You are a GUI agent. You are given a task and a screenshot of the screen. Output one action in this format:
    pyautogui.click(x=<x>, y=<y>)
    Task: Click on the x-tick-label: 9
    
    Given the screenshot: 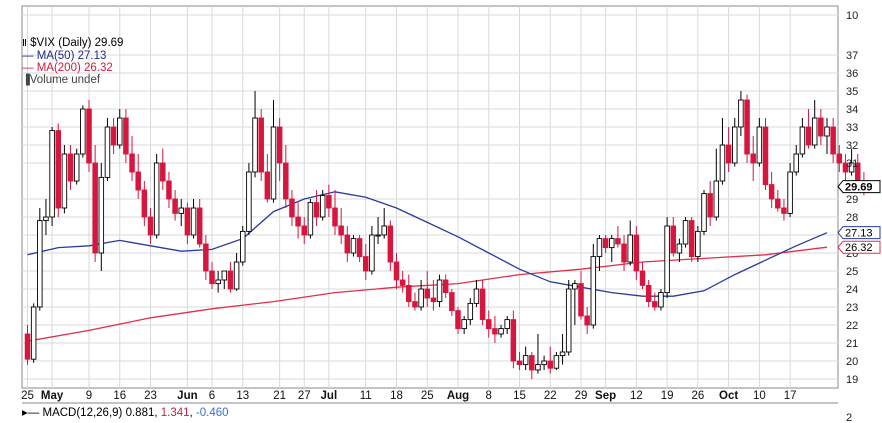 What is the action you would take?
    pyautogui.click(x=89, y=396)
    